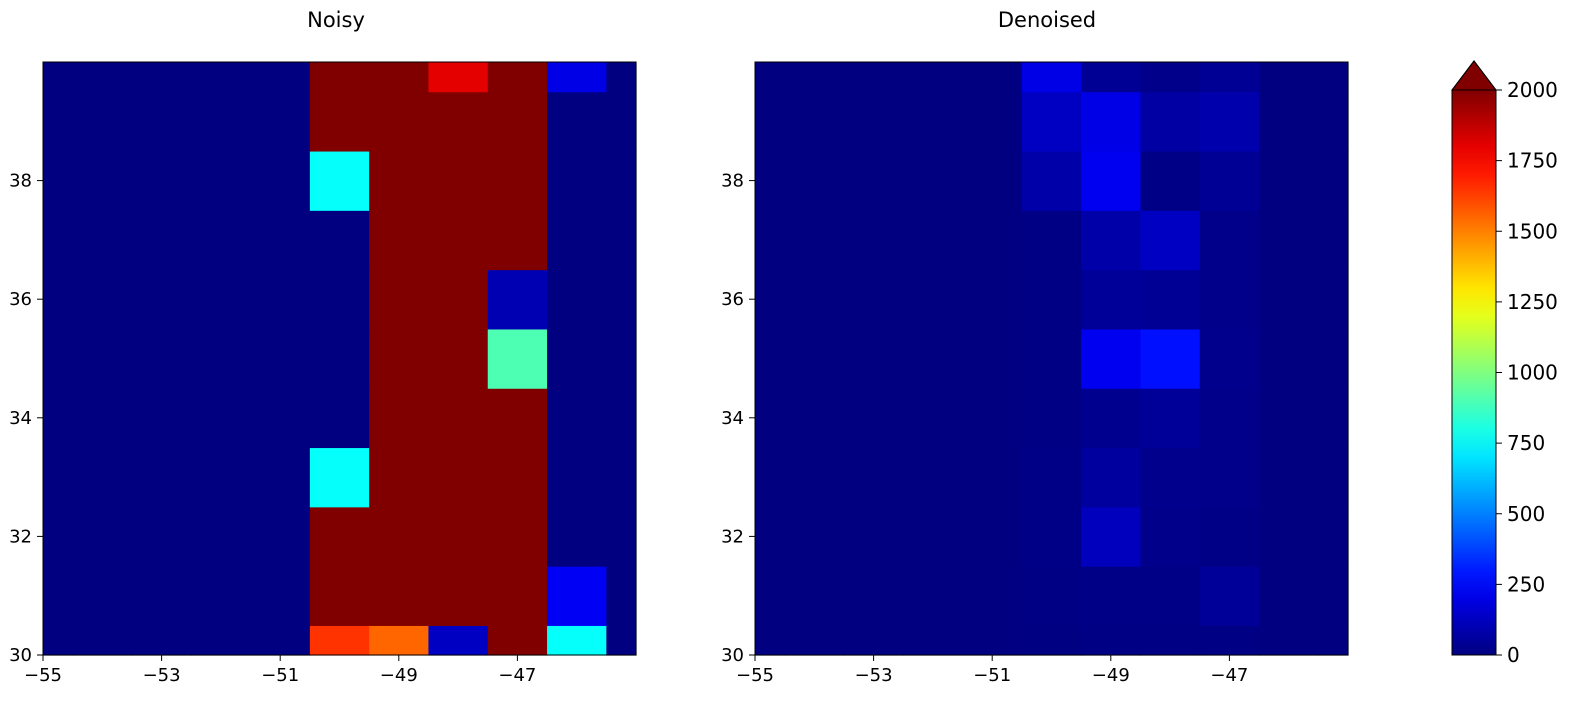 The height and width of the screenshot is (701, 1587). I want to click on x-tick-label: −47, so click(517, 675).